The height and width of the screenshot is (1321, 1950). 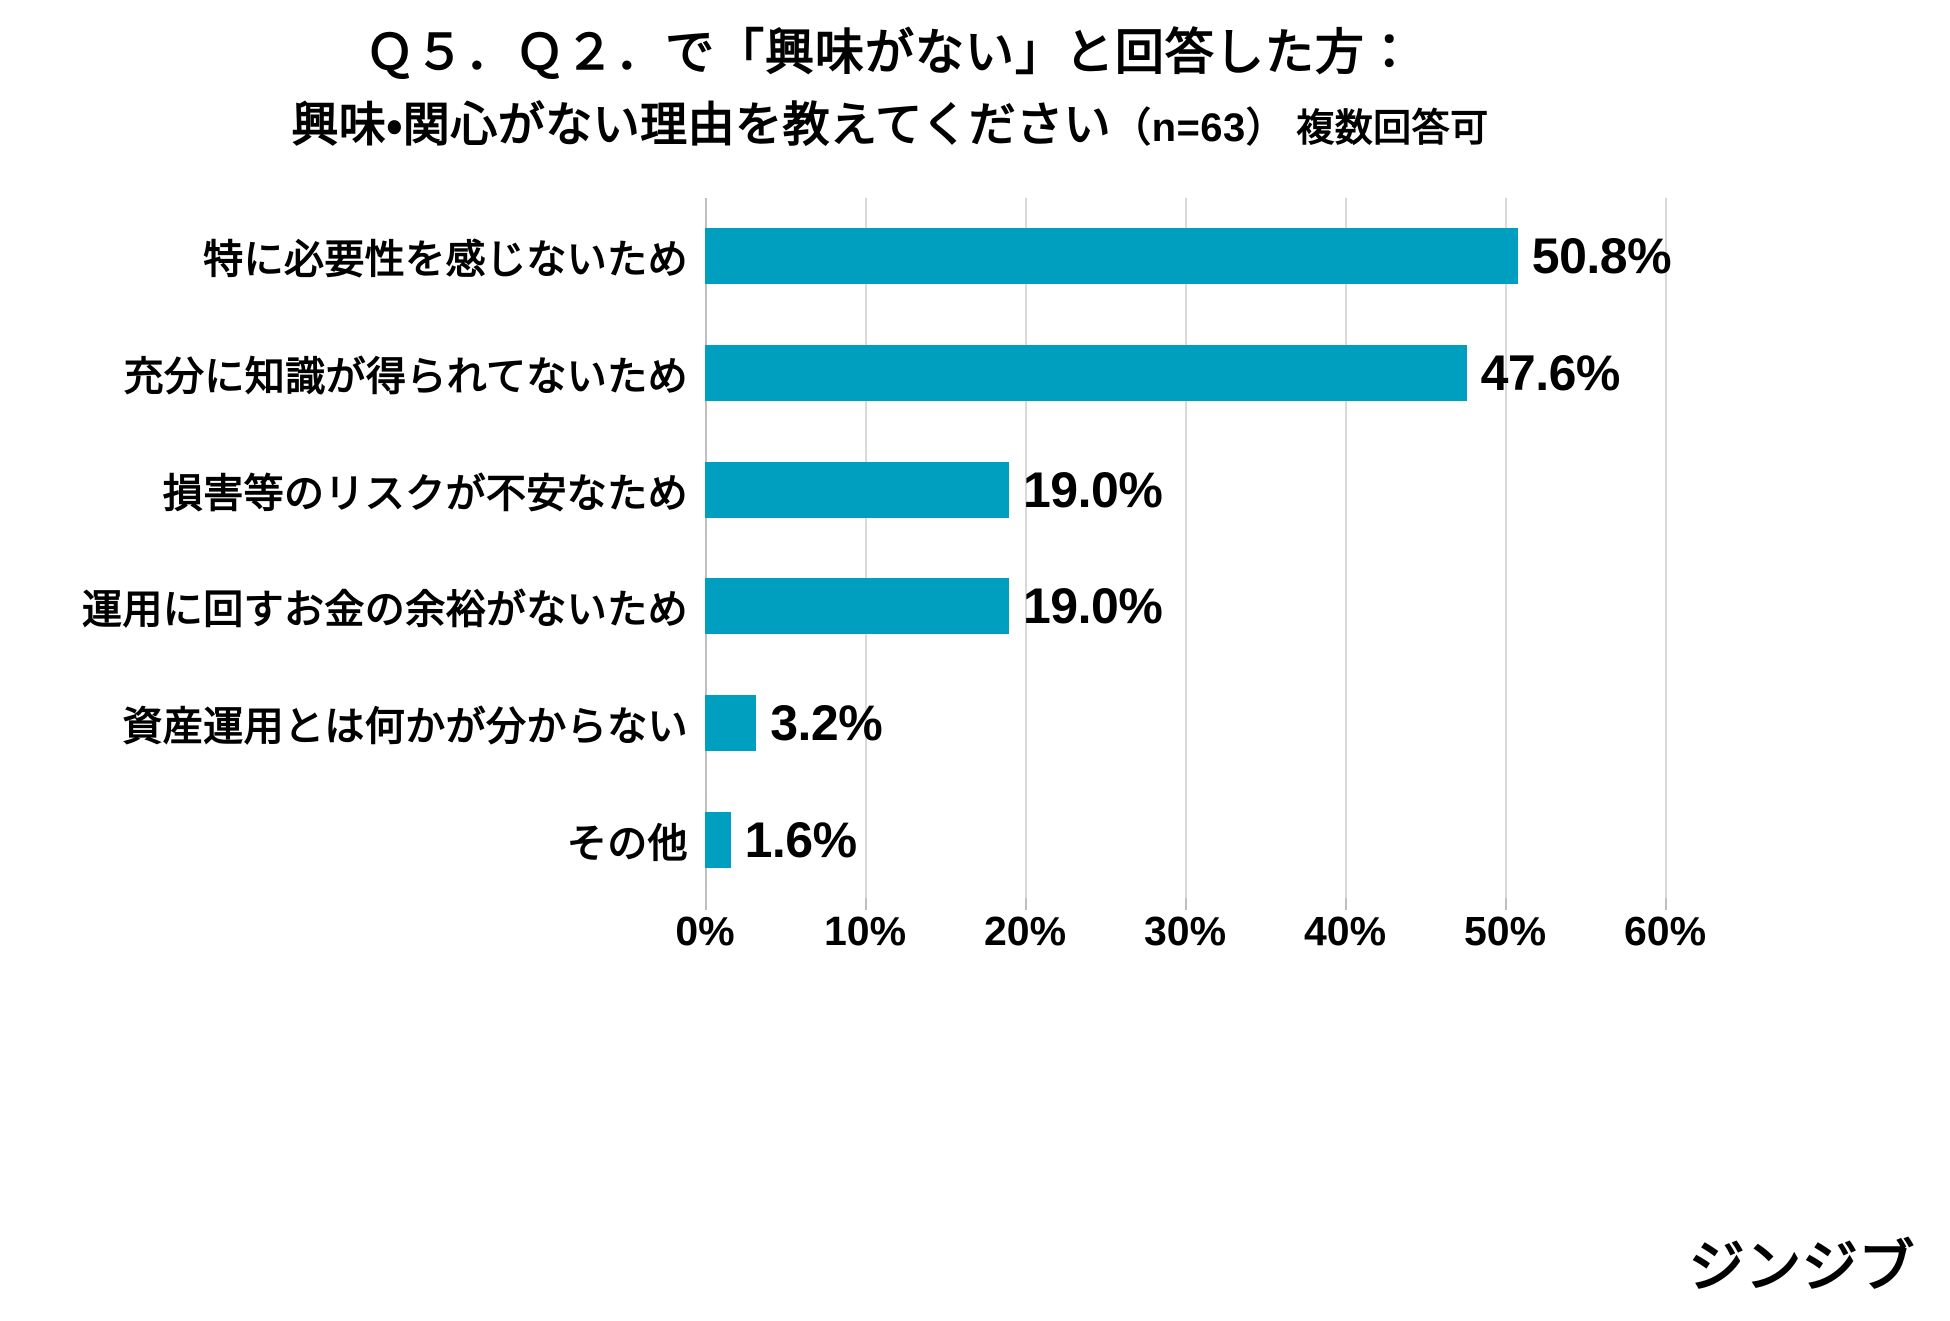 I want to click on x-axis-tick-label: 10%, so click(x=865, y=931).